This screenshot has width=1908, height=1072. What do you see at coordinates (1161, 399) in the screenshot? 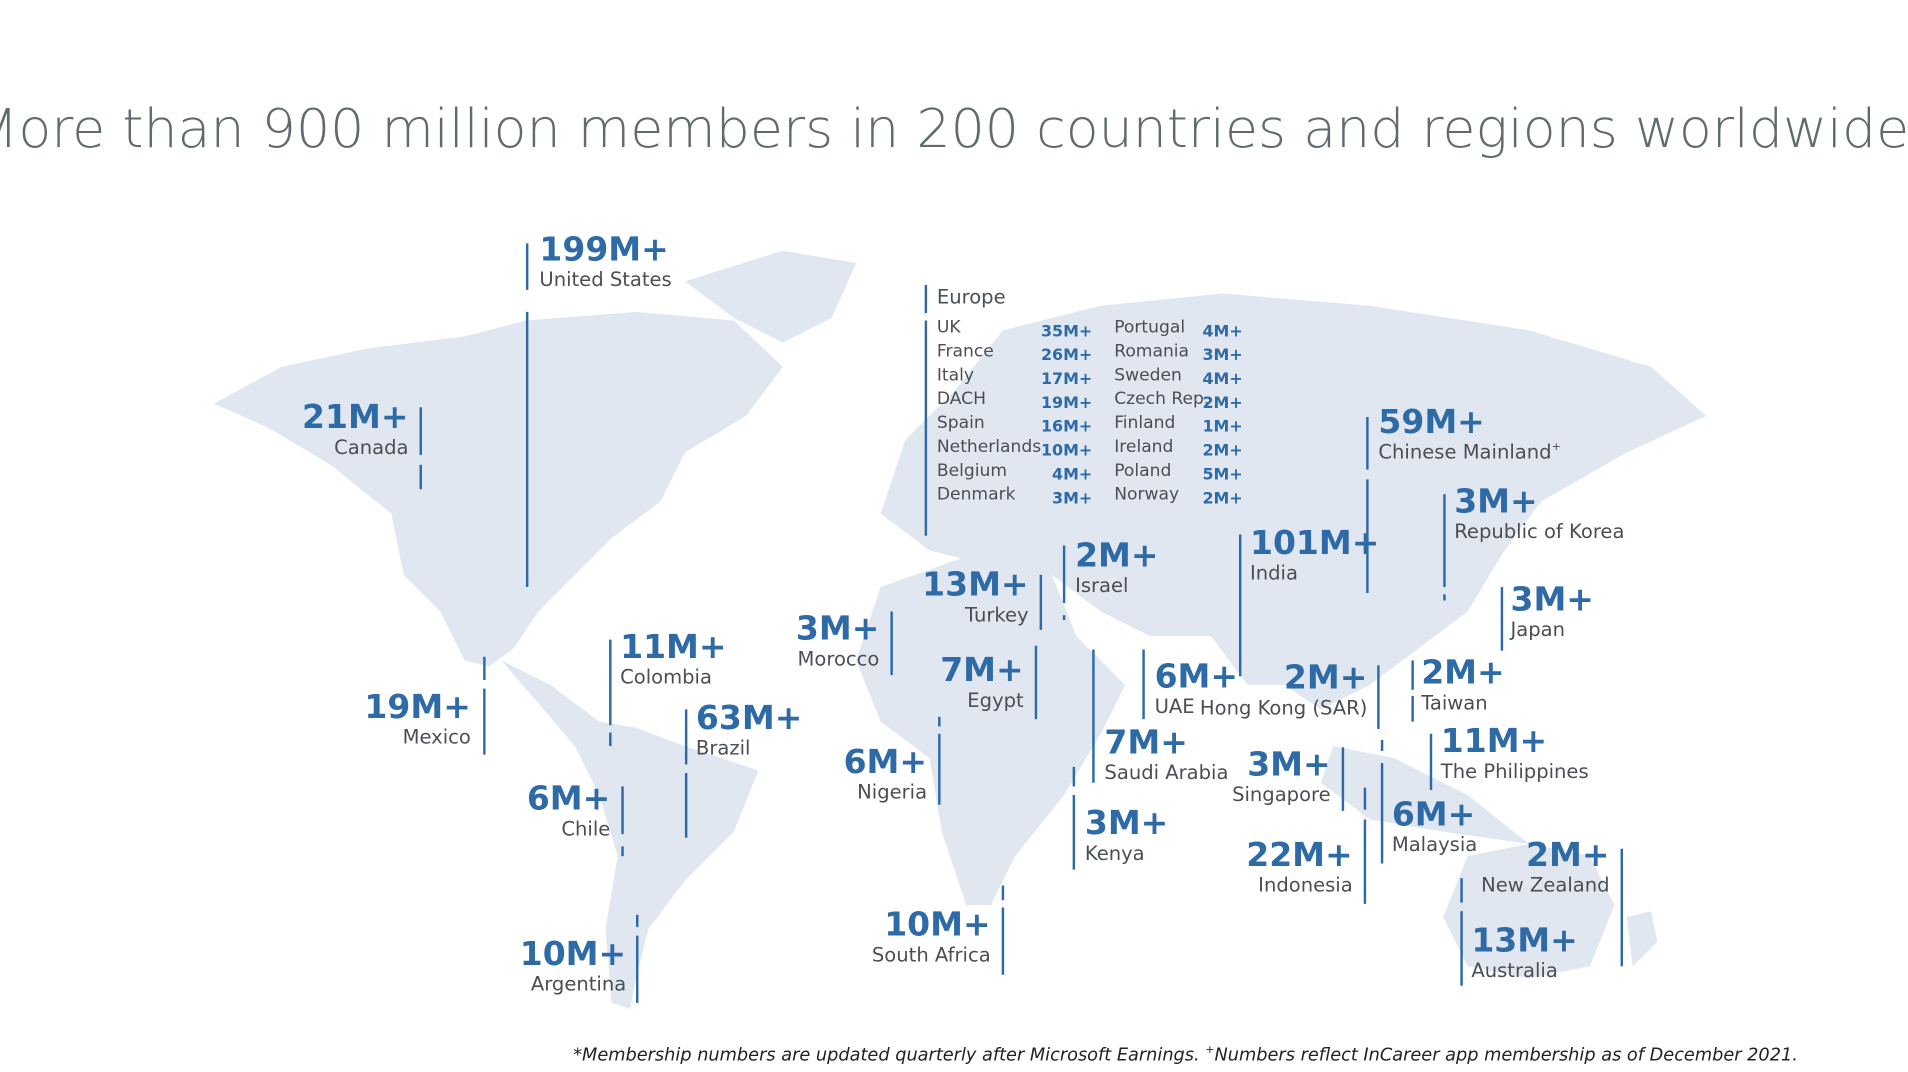
I see `europe-country: Czech Rep.` at bounding box center [1161, 399].